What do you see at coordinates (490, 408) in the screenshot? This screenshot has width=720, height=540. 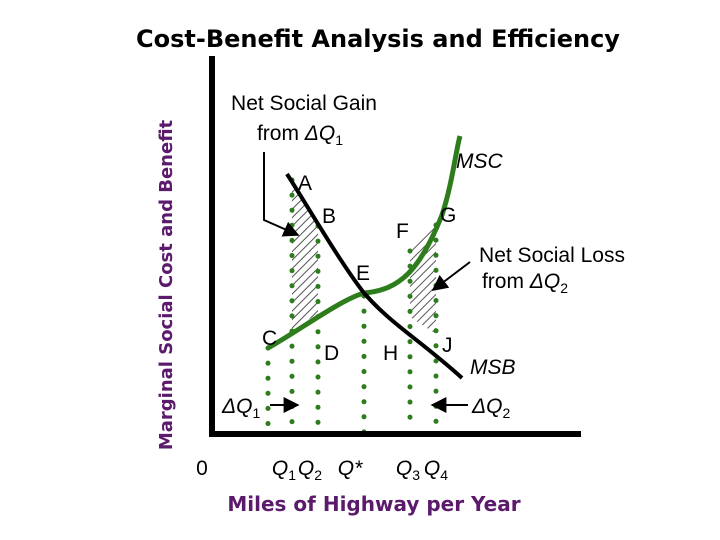 I see `delta-q2-label: ΔQ2` at bounding box center [490, 408].